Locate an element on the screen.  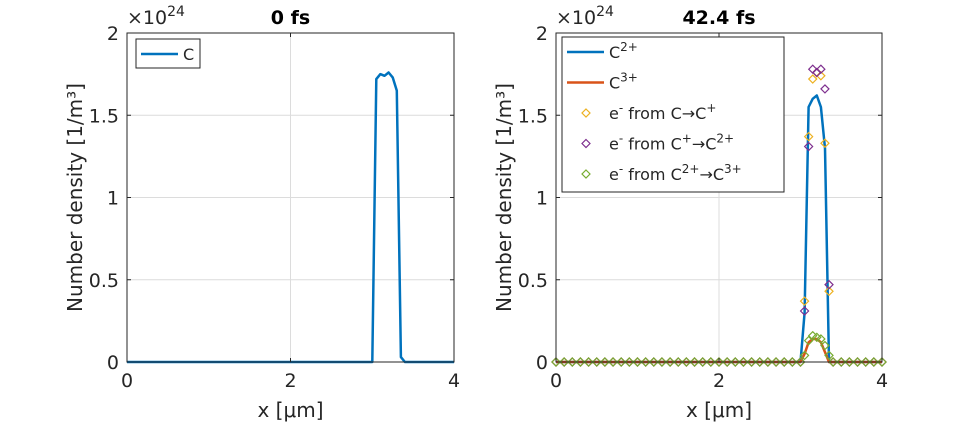
chart-title: 42.4 fs is located at coordinates (718, 18).